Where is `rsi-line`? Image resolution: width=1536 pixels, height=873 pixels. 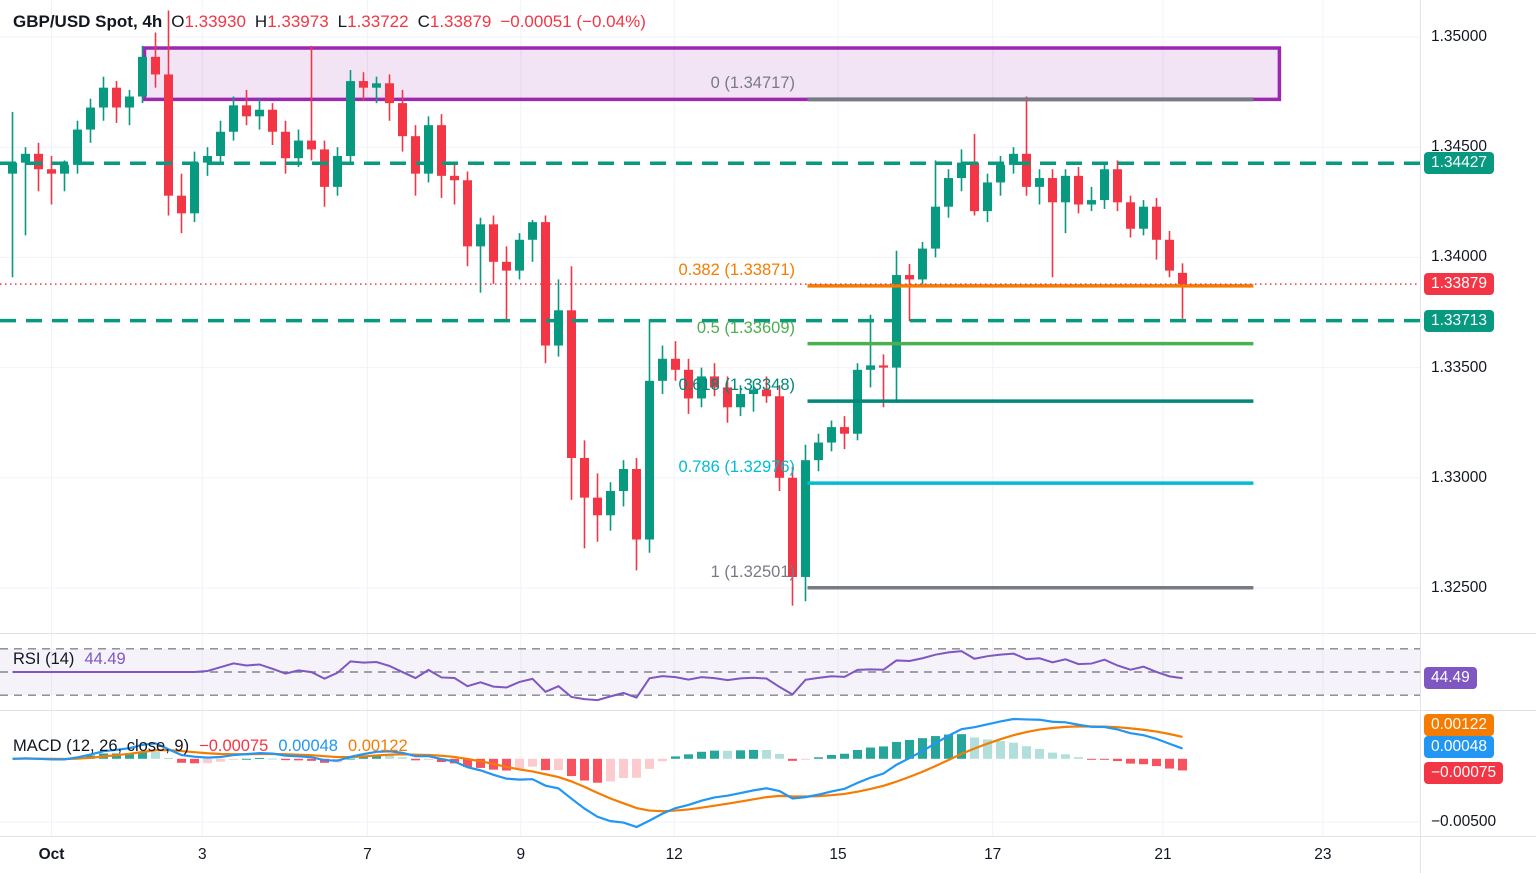 rsi-line is located at coordinates (597, 676).